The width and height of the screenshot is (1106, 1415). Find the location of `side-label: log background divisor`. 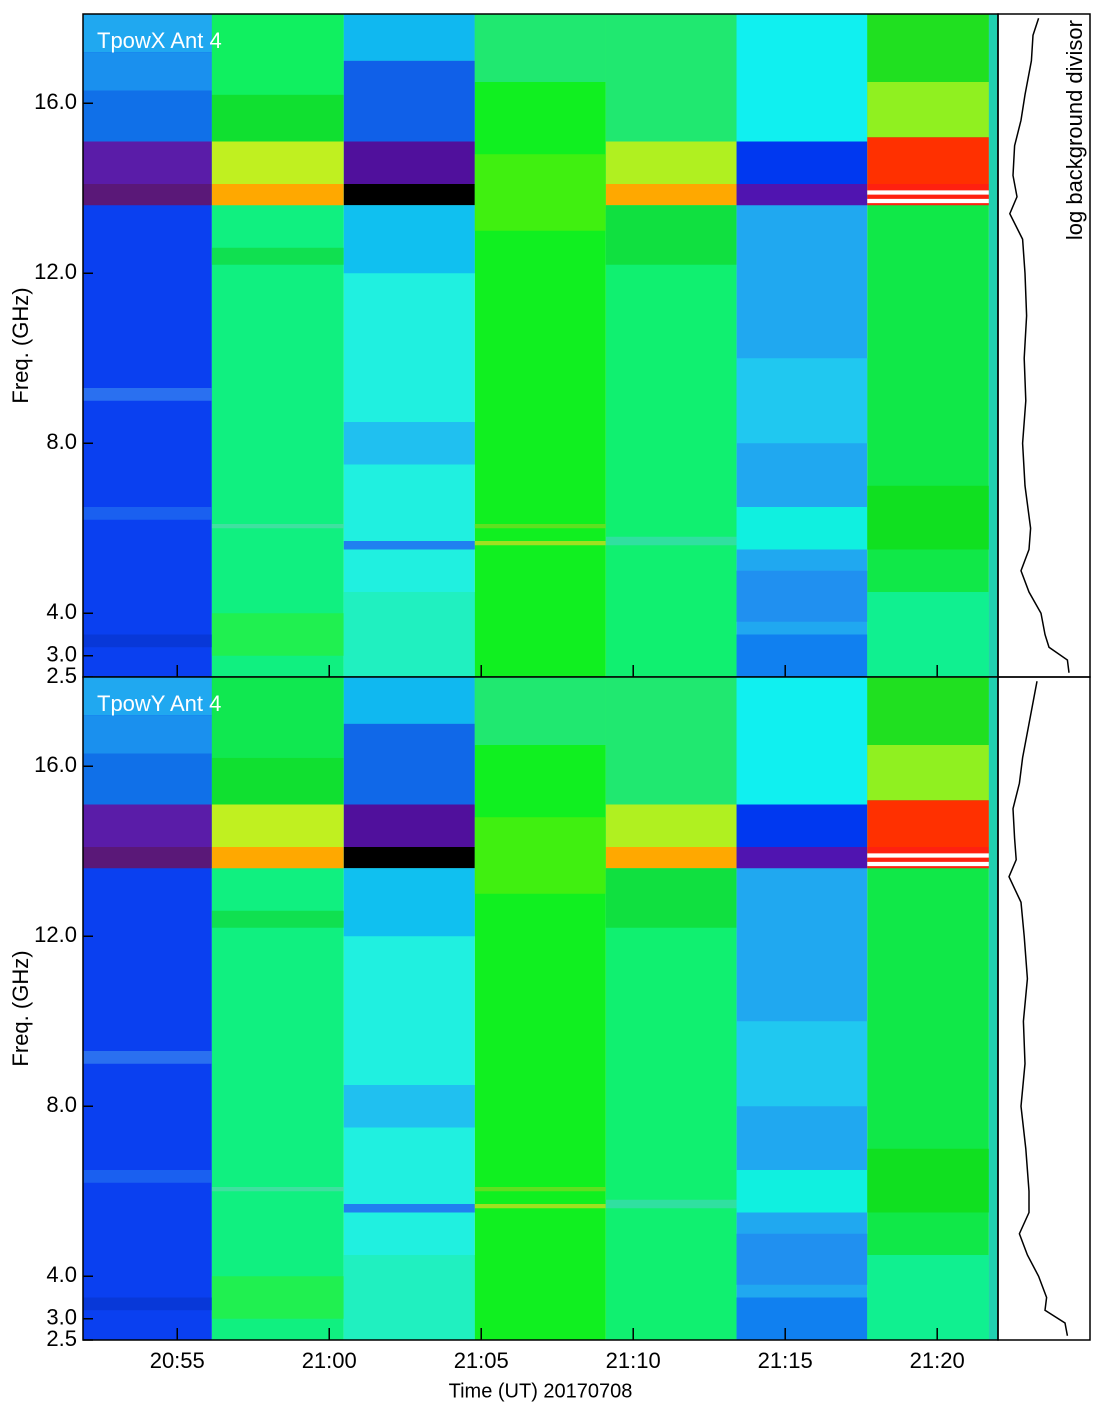

side-label: log background divisor is located at coordinates (1074, 130).